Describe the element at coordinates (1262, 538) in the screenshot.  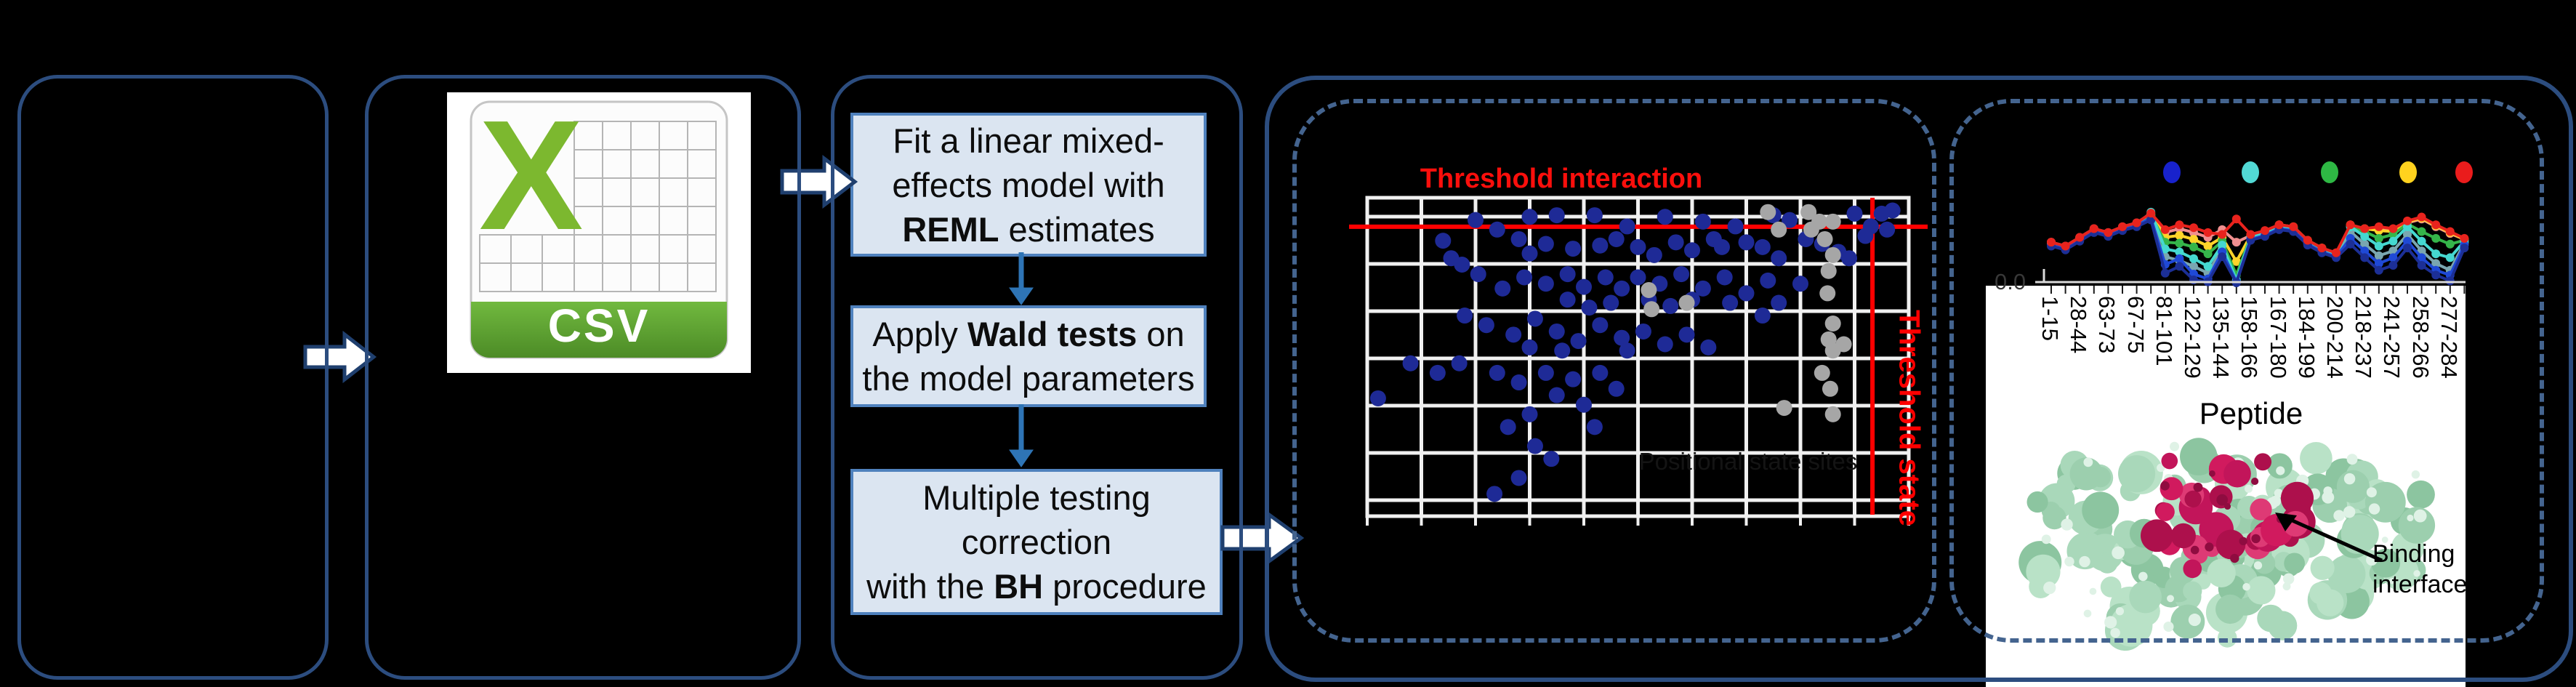
I see `white-arrow-workflow-to-results` at that location.